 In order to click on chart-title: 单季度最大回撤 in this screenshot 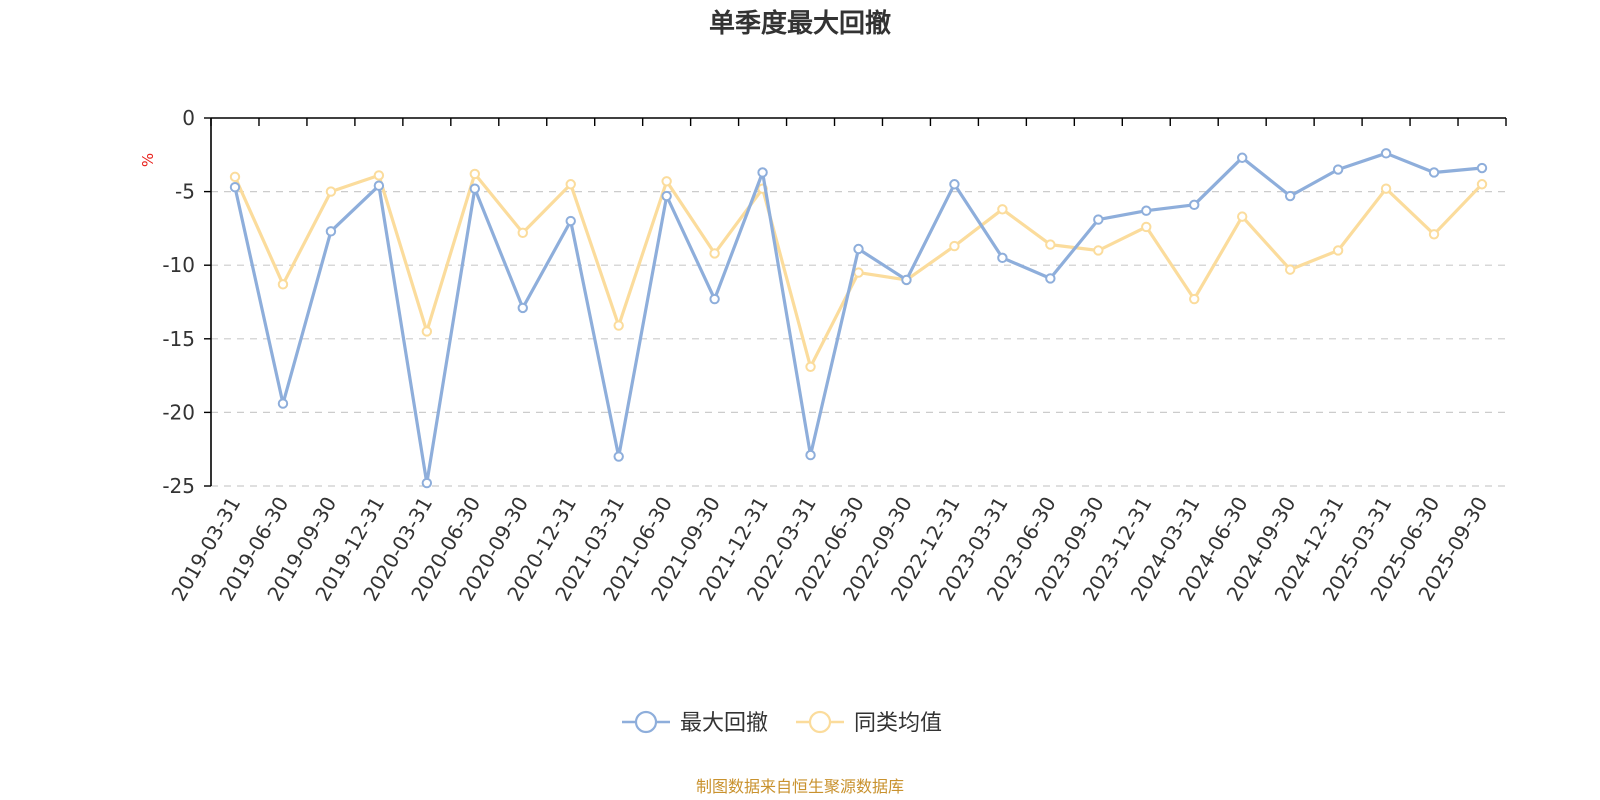, I will do `click(800, 23)`.